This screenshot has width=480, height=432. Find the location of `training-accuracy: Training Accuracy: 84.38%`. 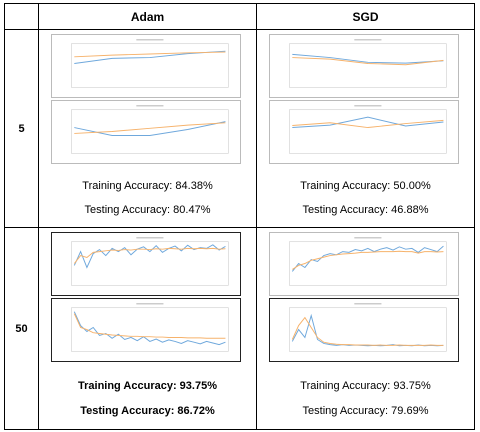

training-accuracy: Training Accuracy: 84.38% is located at coordinates (147, 186).